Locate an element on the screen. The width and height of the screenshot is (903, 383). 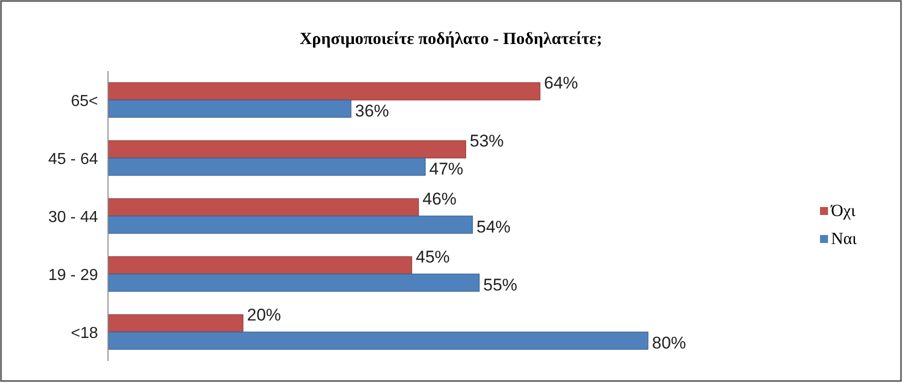
data-label: 54% is located at coordinates (493, 227).